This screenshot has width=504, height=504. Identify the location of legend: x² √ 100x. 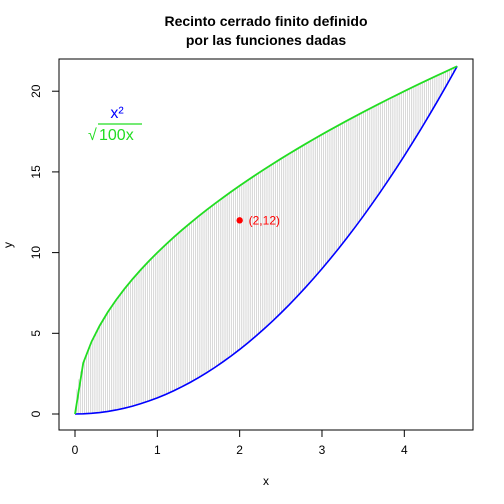
(115, 124).